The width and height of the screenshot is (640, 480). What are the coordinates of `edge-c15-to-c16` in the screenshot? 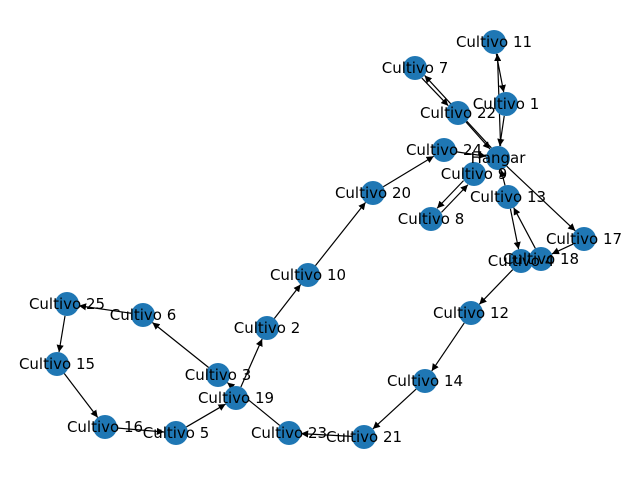 It's located at (81, 395).